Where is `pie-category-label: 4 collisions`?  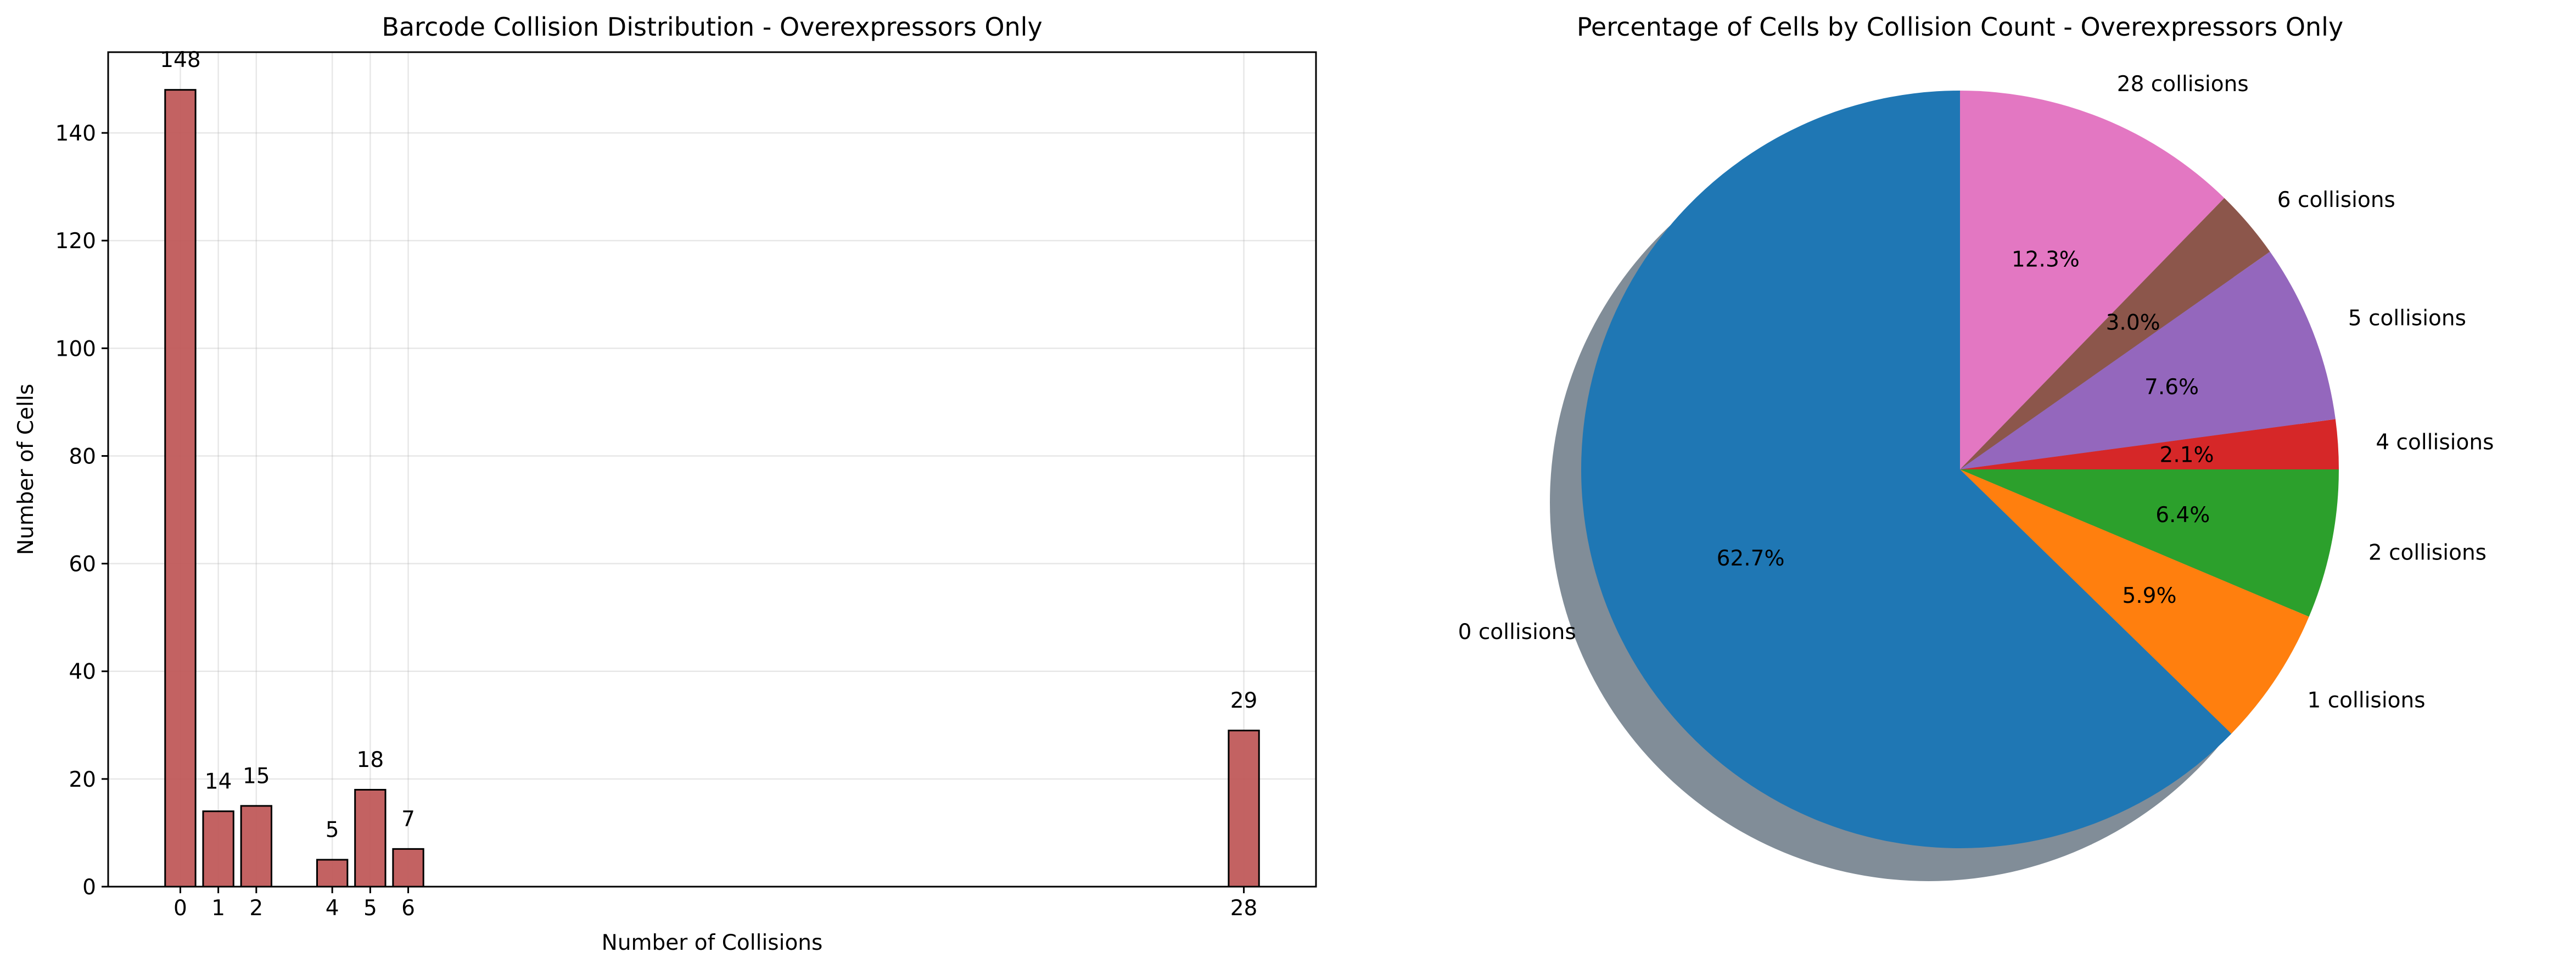 pie-category-label: 4 collisions is located at coordinates (2435, 442).